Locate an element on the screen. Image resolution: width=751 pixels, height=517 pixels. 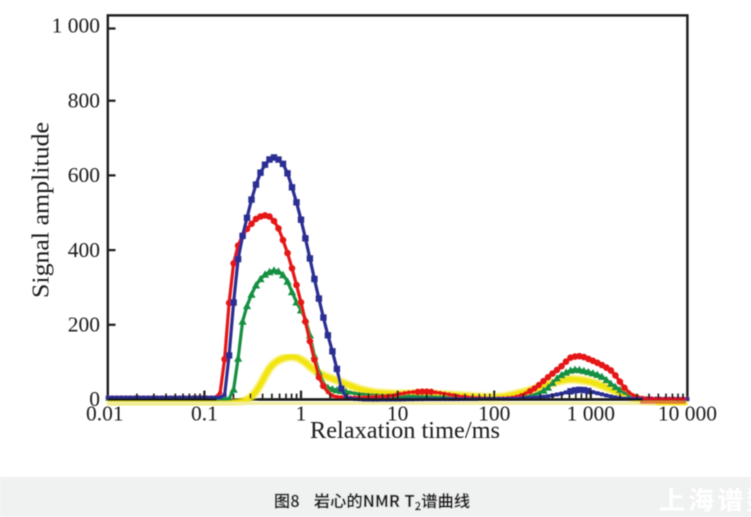
svg-text: 1 is located at coordinates (301, 413).